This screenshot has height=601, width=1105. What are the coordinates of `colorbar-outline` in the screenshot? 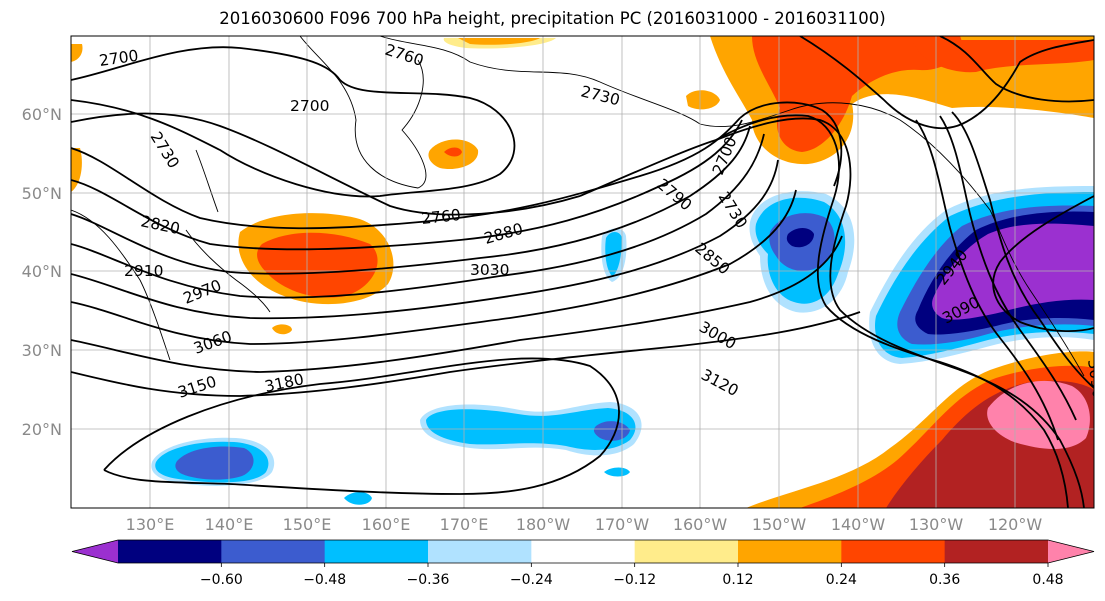 It's located at (583, 551).